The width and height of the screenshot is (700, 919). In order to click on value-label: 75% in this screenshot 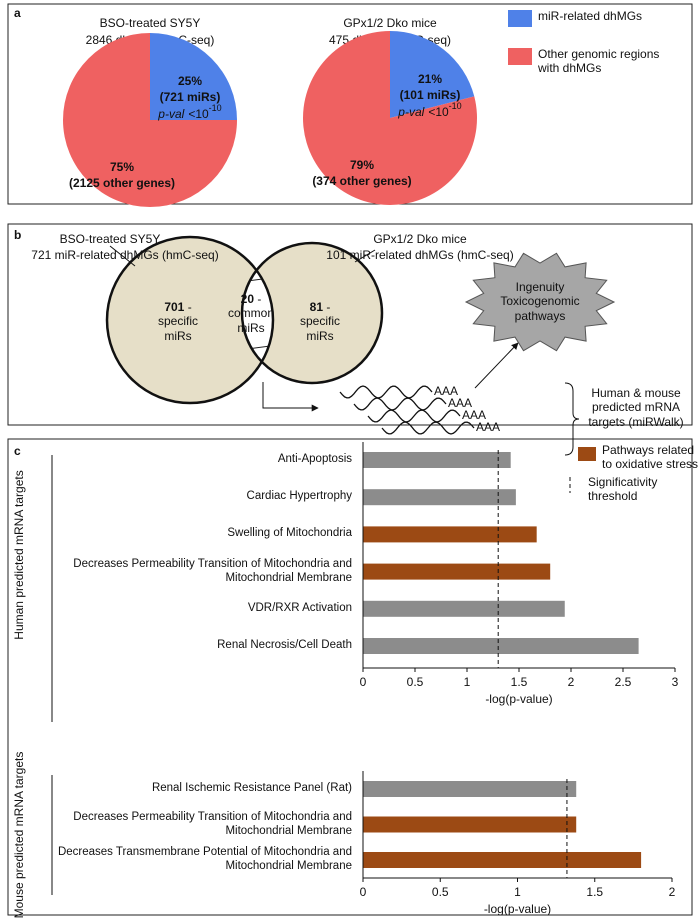, I will do `click(122, 167)`.